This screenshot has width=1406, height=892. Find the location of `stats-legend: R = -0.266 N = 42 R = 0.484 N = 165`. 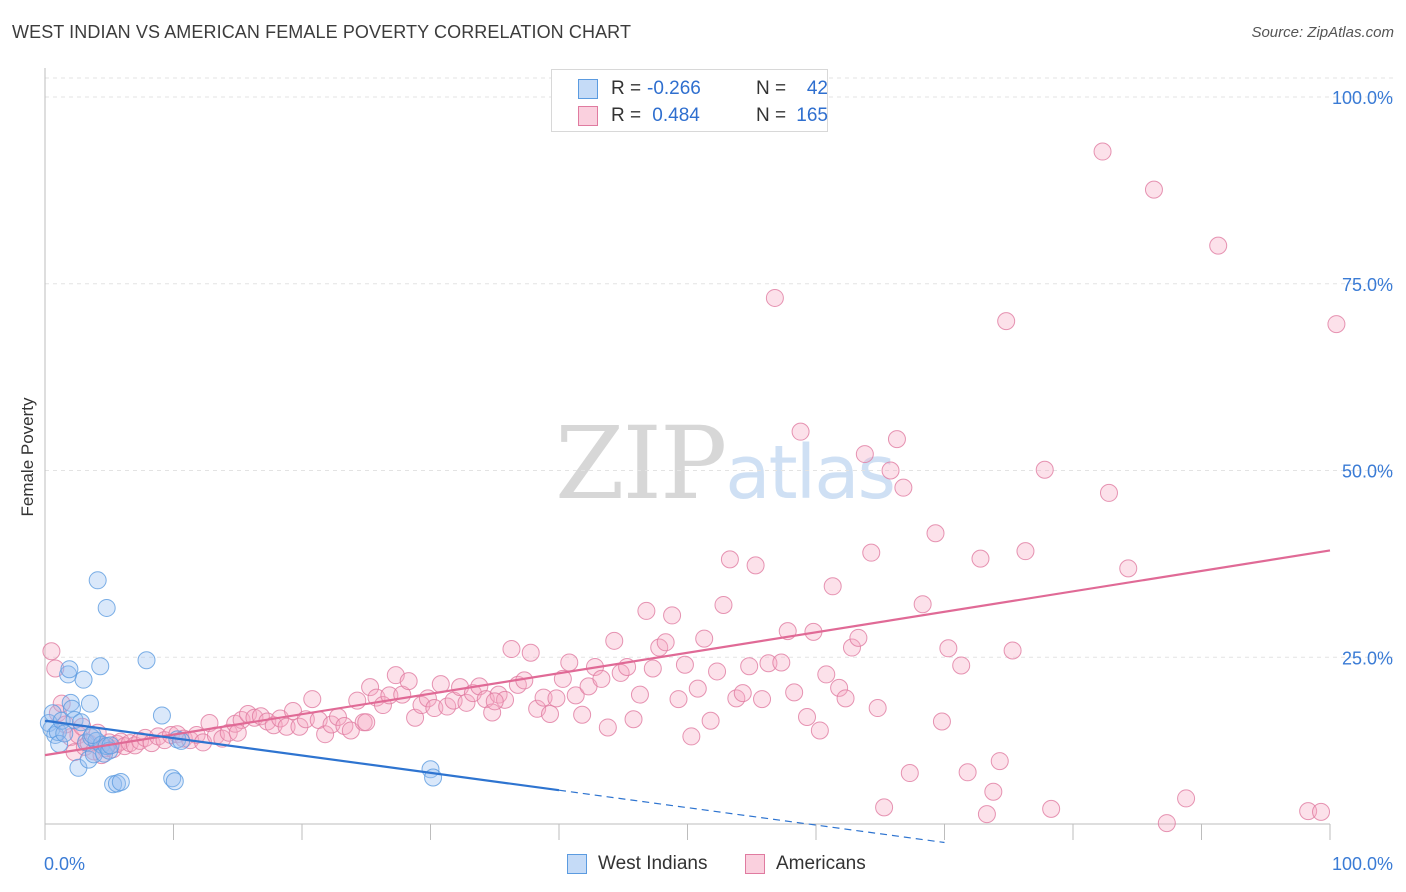

stats-legend: R = -0.266 N = 42 R = 0.484 N = 165 is located at coordinates (689, 100).